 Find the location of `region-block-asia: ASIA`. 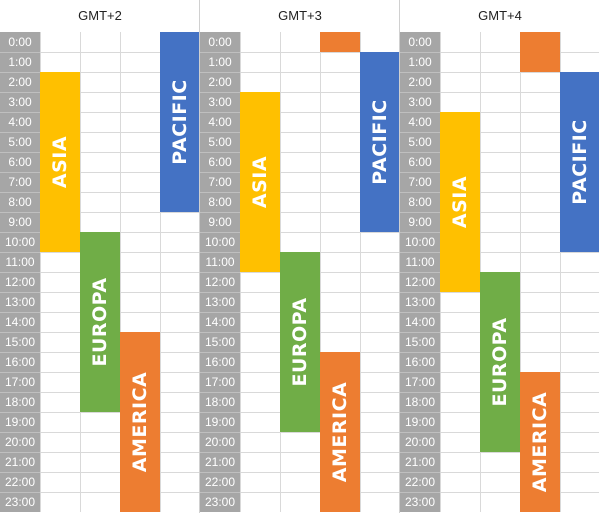

region-block-asia: ASIA is located at coordinates (260, 182).